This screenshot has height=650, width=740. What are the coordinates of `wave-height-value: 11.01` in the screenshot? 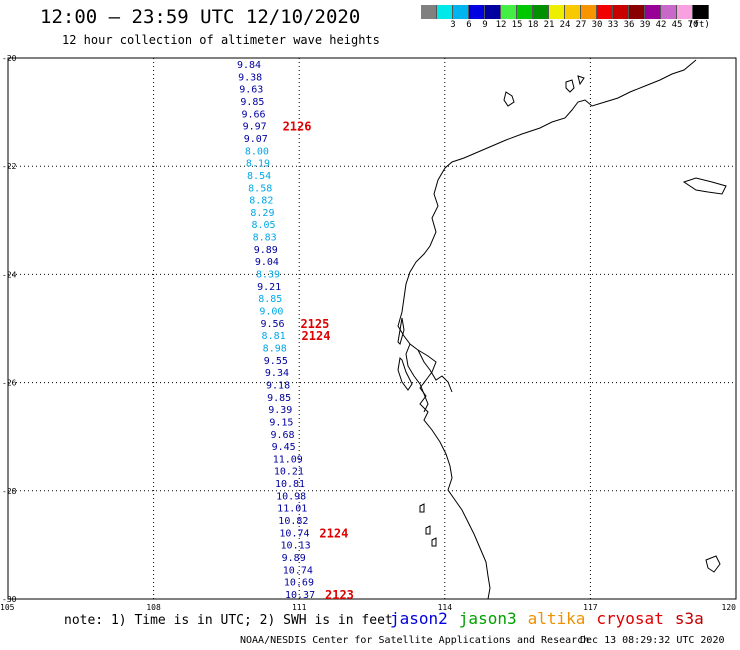 It's located at (292, 509).